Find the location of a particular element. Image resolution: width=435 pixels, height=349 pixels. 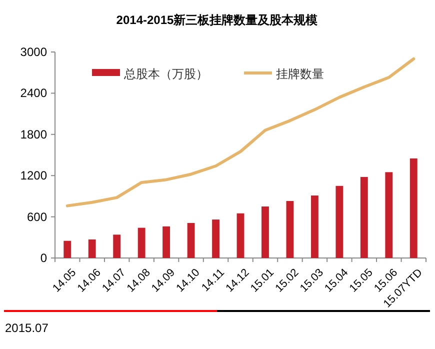

legend-label: 挂牌数量 is located at coordinates (300, 74).